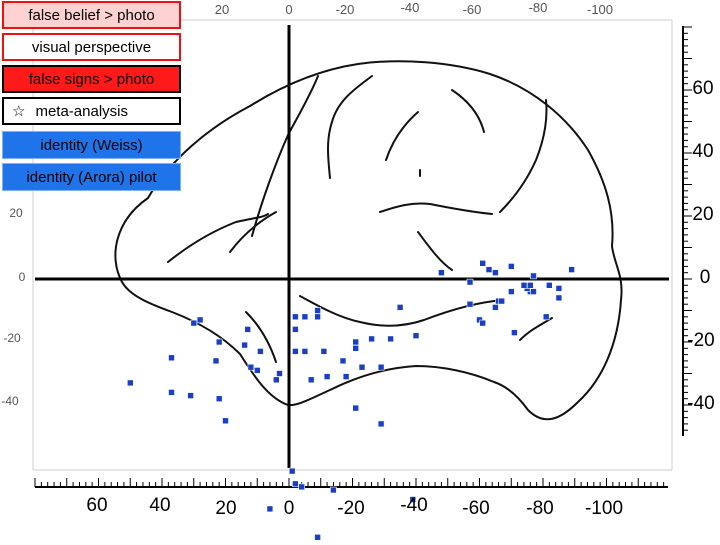 The width and height of the screenshot is (720, 545). Describe the element at coordinates (700, 340) in the screenshot. I see `right-tick-label: -20` at that location.